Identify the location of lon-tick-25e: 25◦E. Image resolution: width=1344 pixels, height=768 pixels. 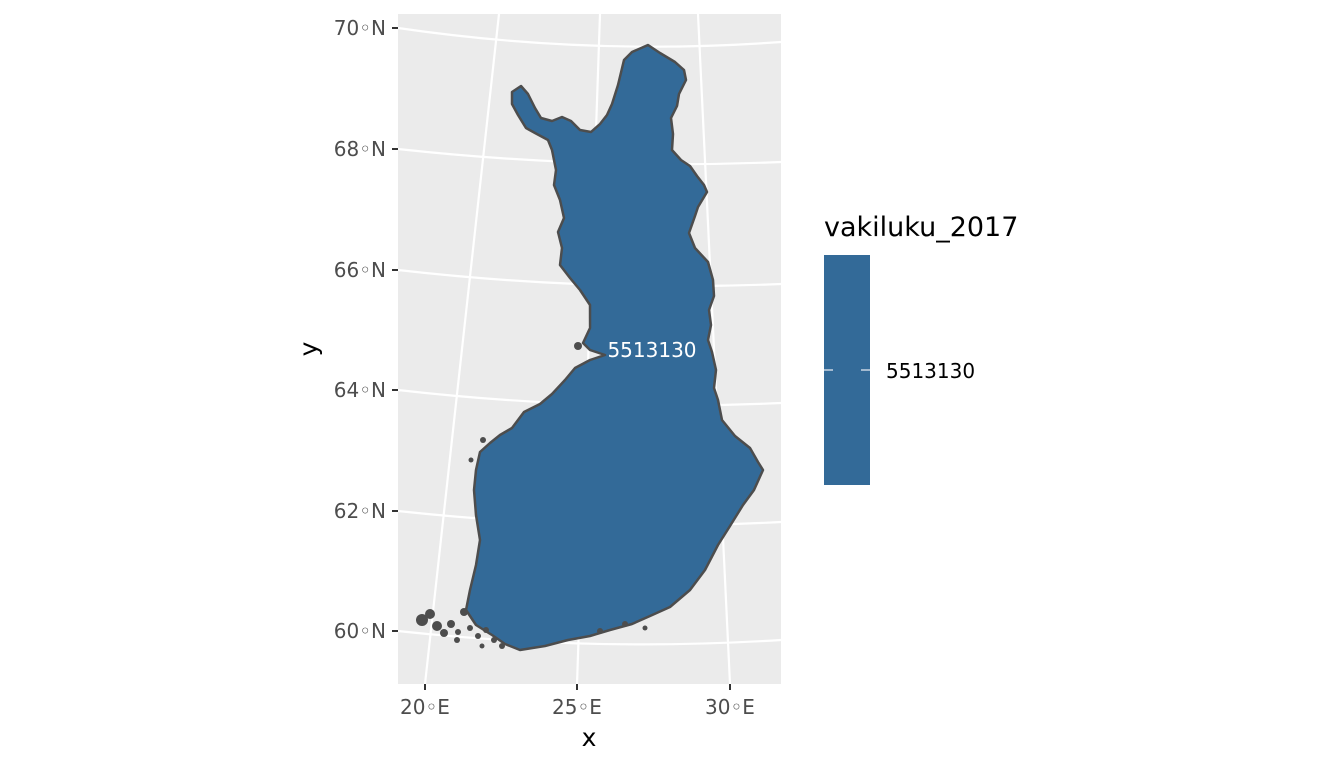
(577, 707).